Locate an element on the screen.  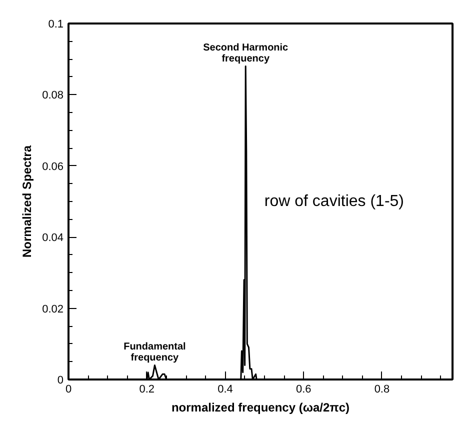
y-tick-label: 0.1 is located at coordinates (56, 24).